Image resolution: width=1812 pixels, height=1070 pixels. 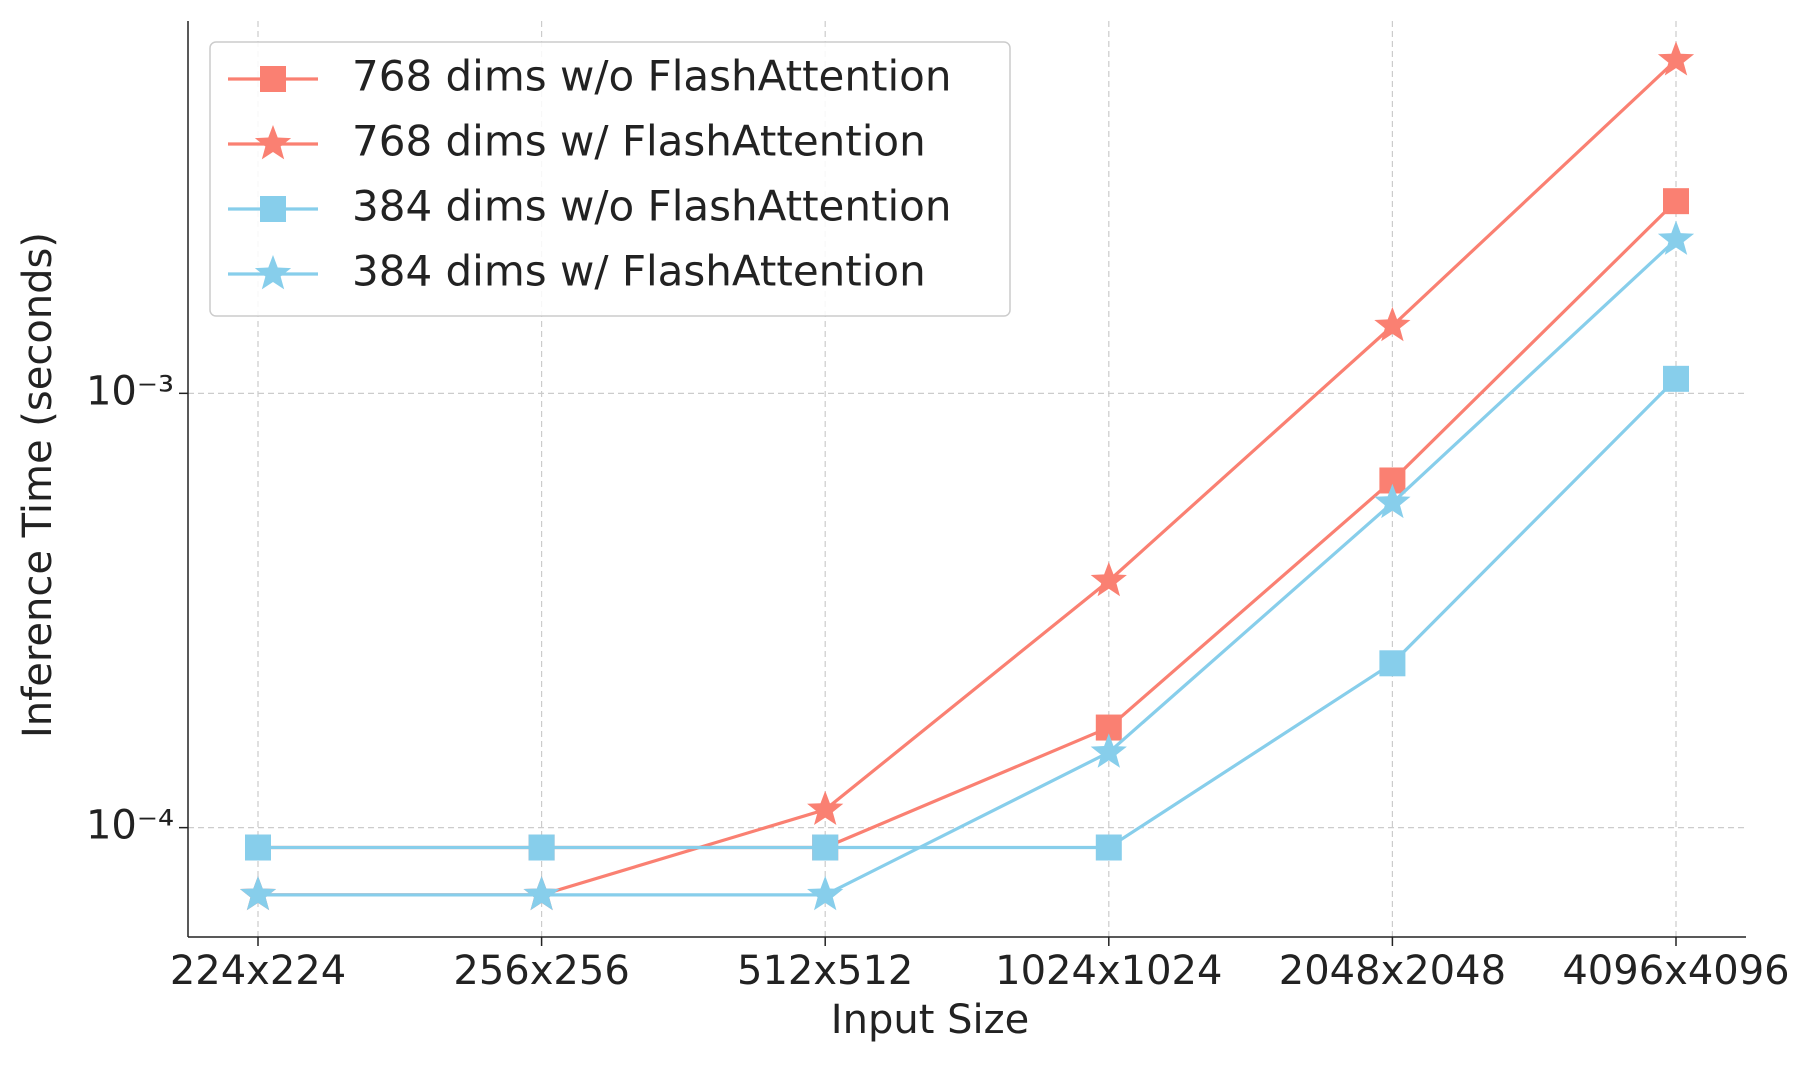 What do you see at coordinates (1108, 971) in the screenshot?
I see `x-tick-label: 1024x1024` at bounding box center [1108, 971].